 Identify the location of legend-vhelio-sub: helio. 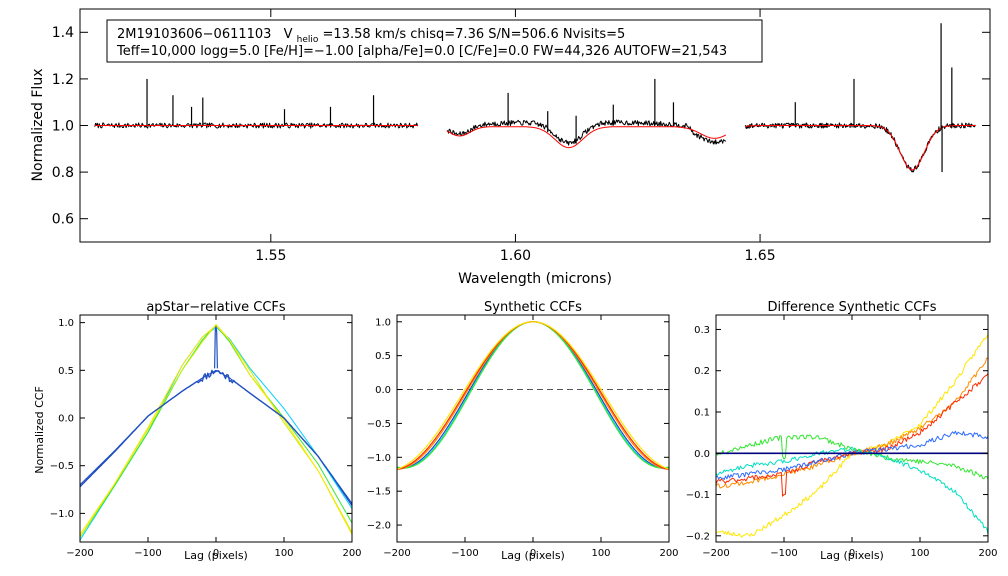
(308, 40).